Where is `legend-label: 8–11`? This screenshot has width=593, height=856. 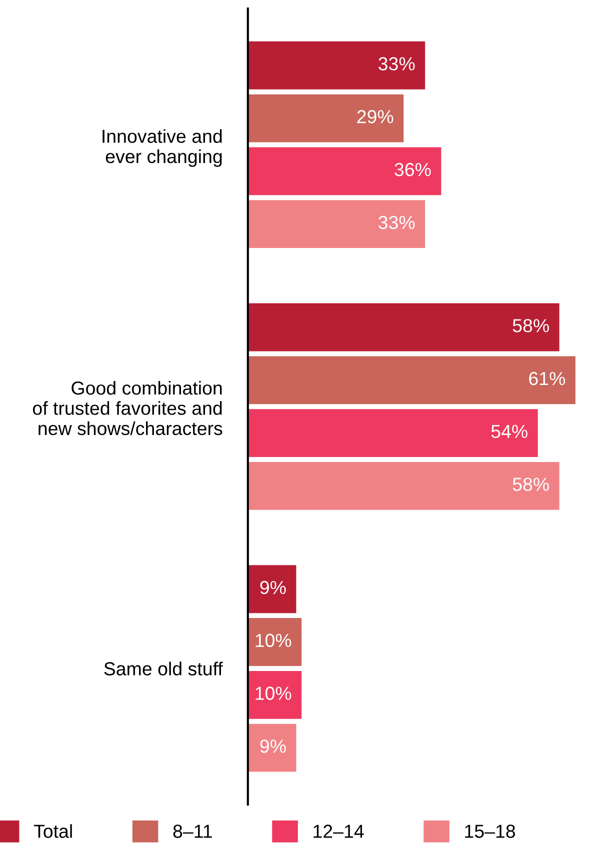
legend-label: 8–11 is located at coordinates (192, 831).